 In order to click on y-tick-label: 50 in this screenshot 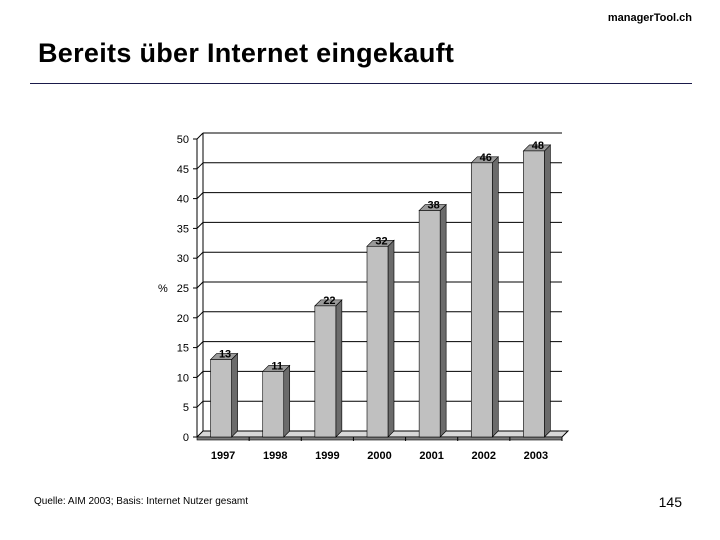, I will do `click(183, 140)`.